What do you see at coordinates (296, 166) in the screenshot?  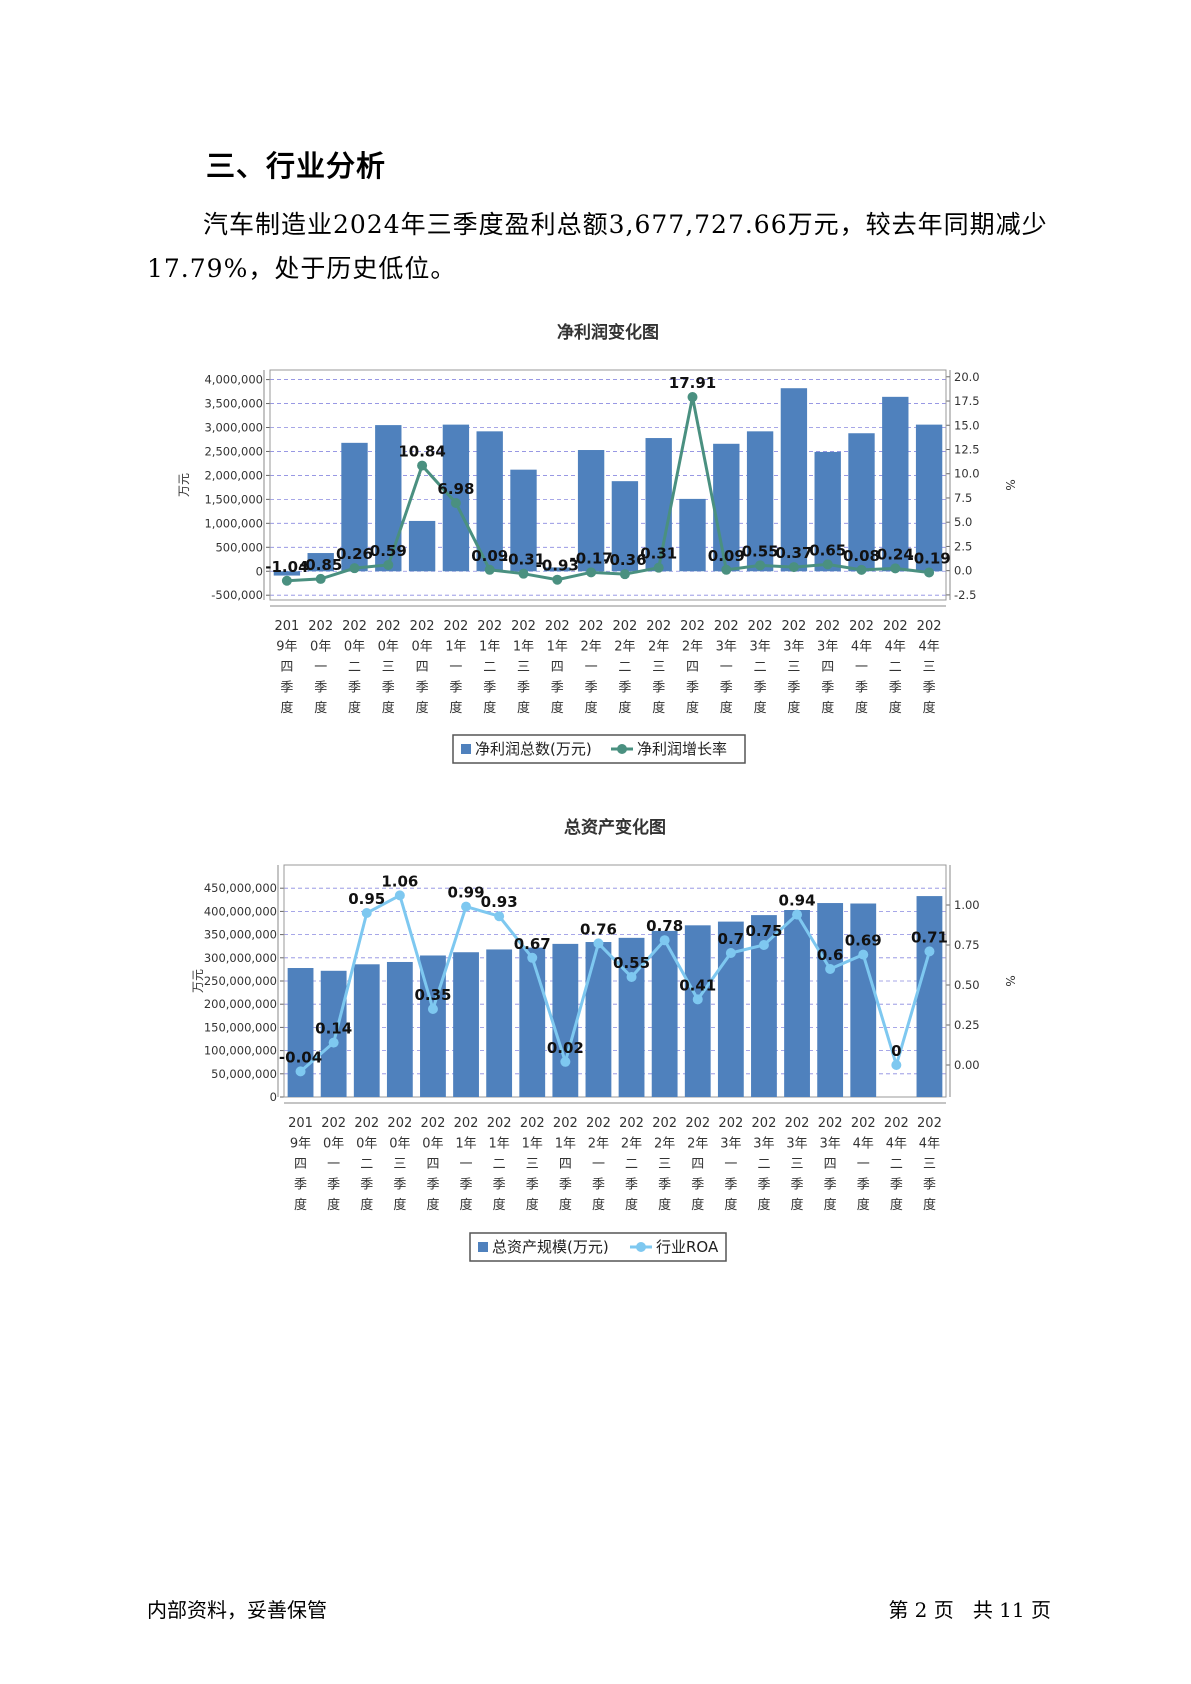 I see `section-heading: 三、行业分析` at bounding box center [296, 166].